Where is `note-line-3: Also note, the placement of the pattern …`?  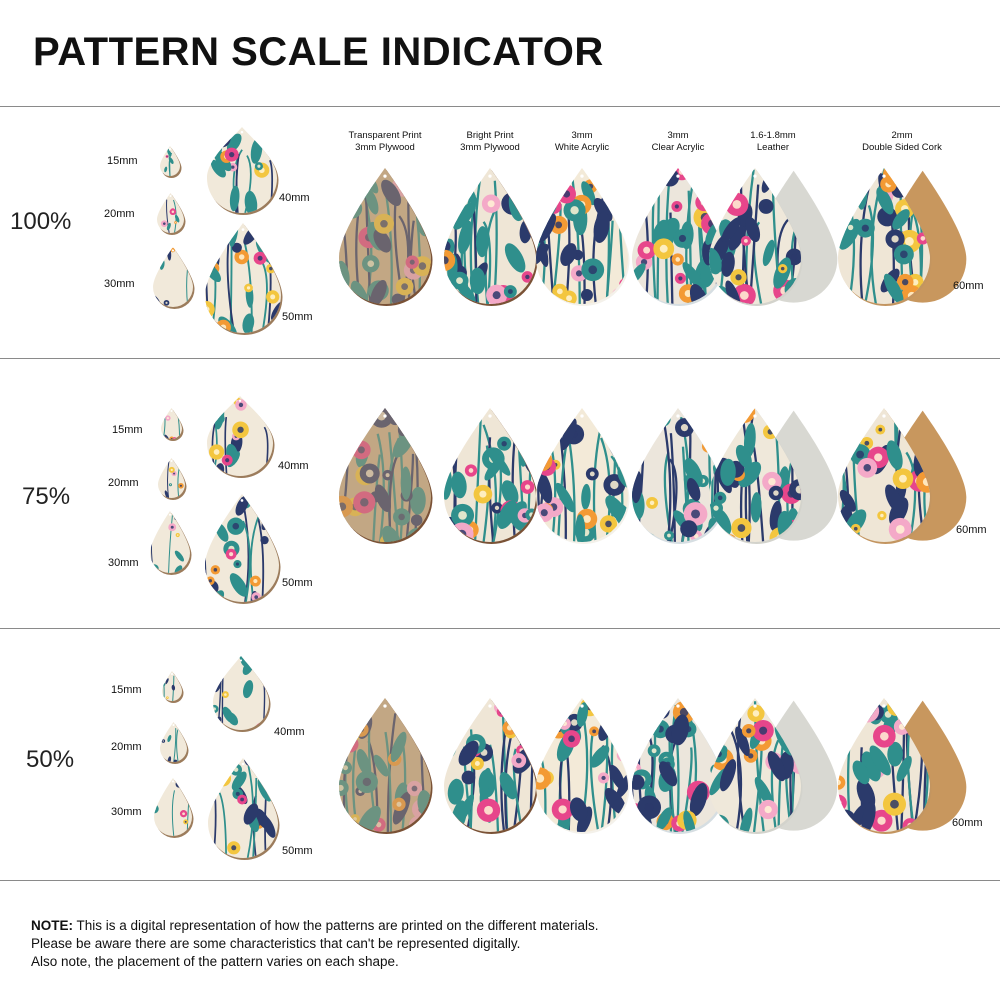
note-line-3: Also note, the placement of the pattern … is located at coordinates (215, 961).